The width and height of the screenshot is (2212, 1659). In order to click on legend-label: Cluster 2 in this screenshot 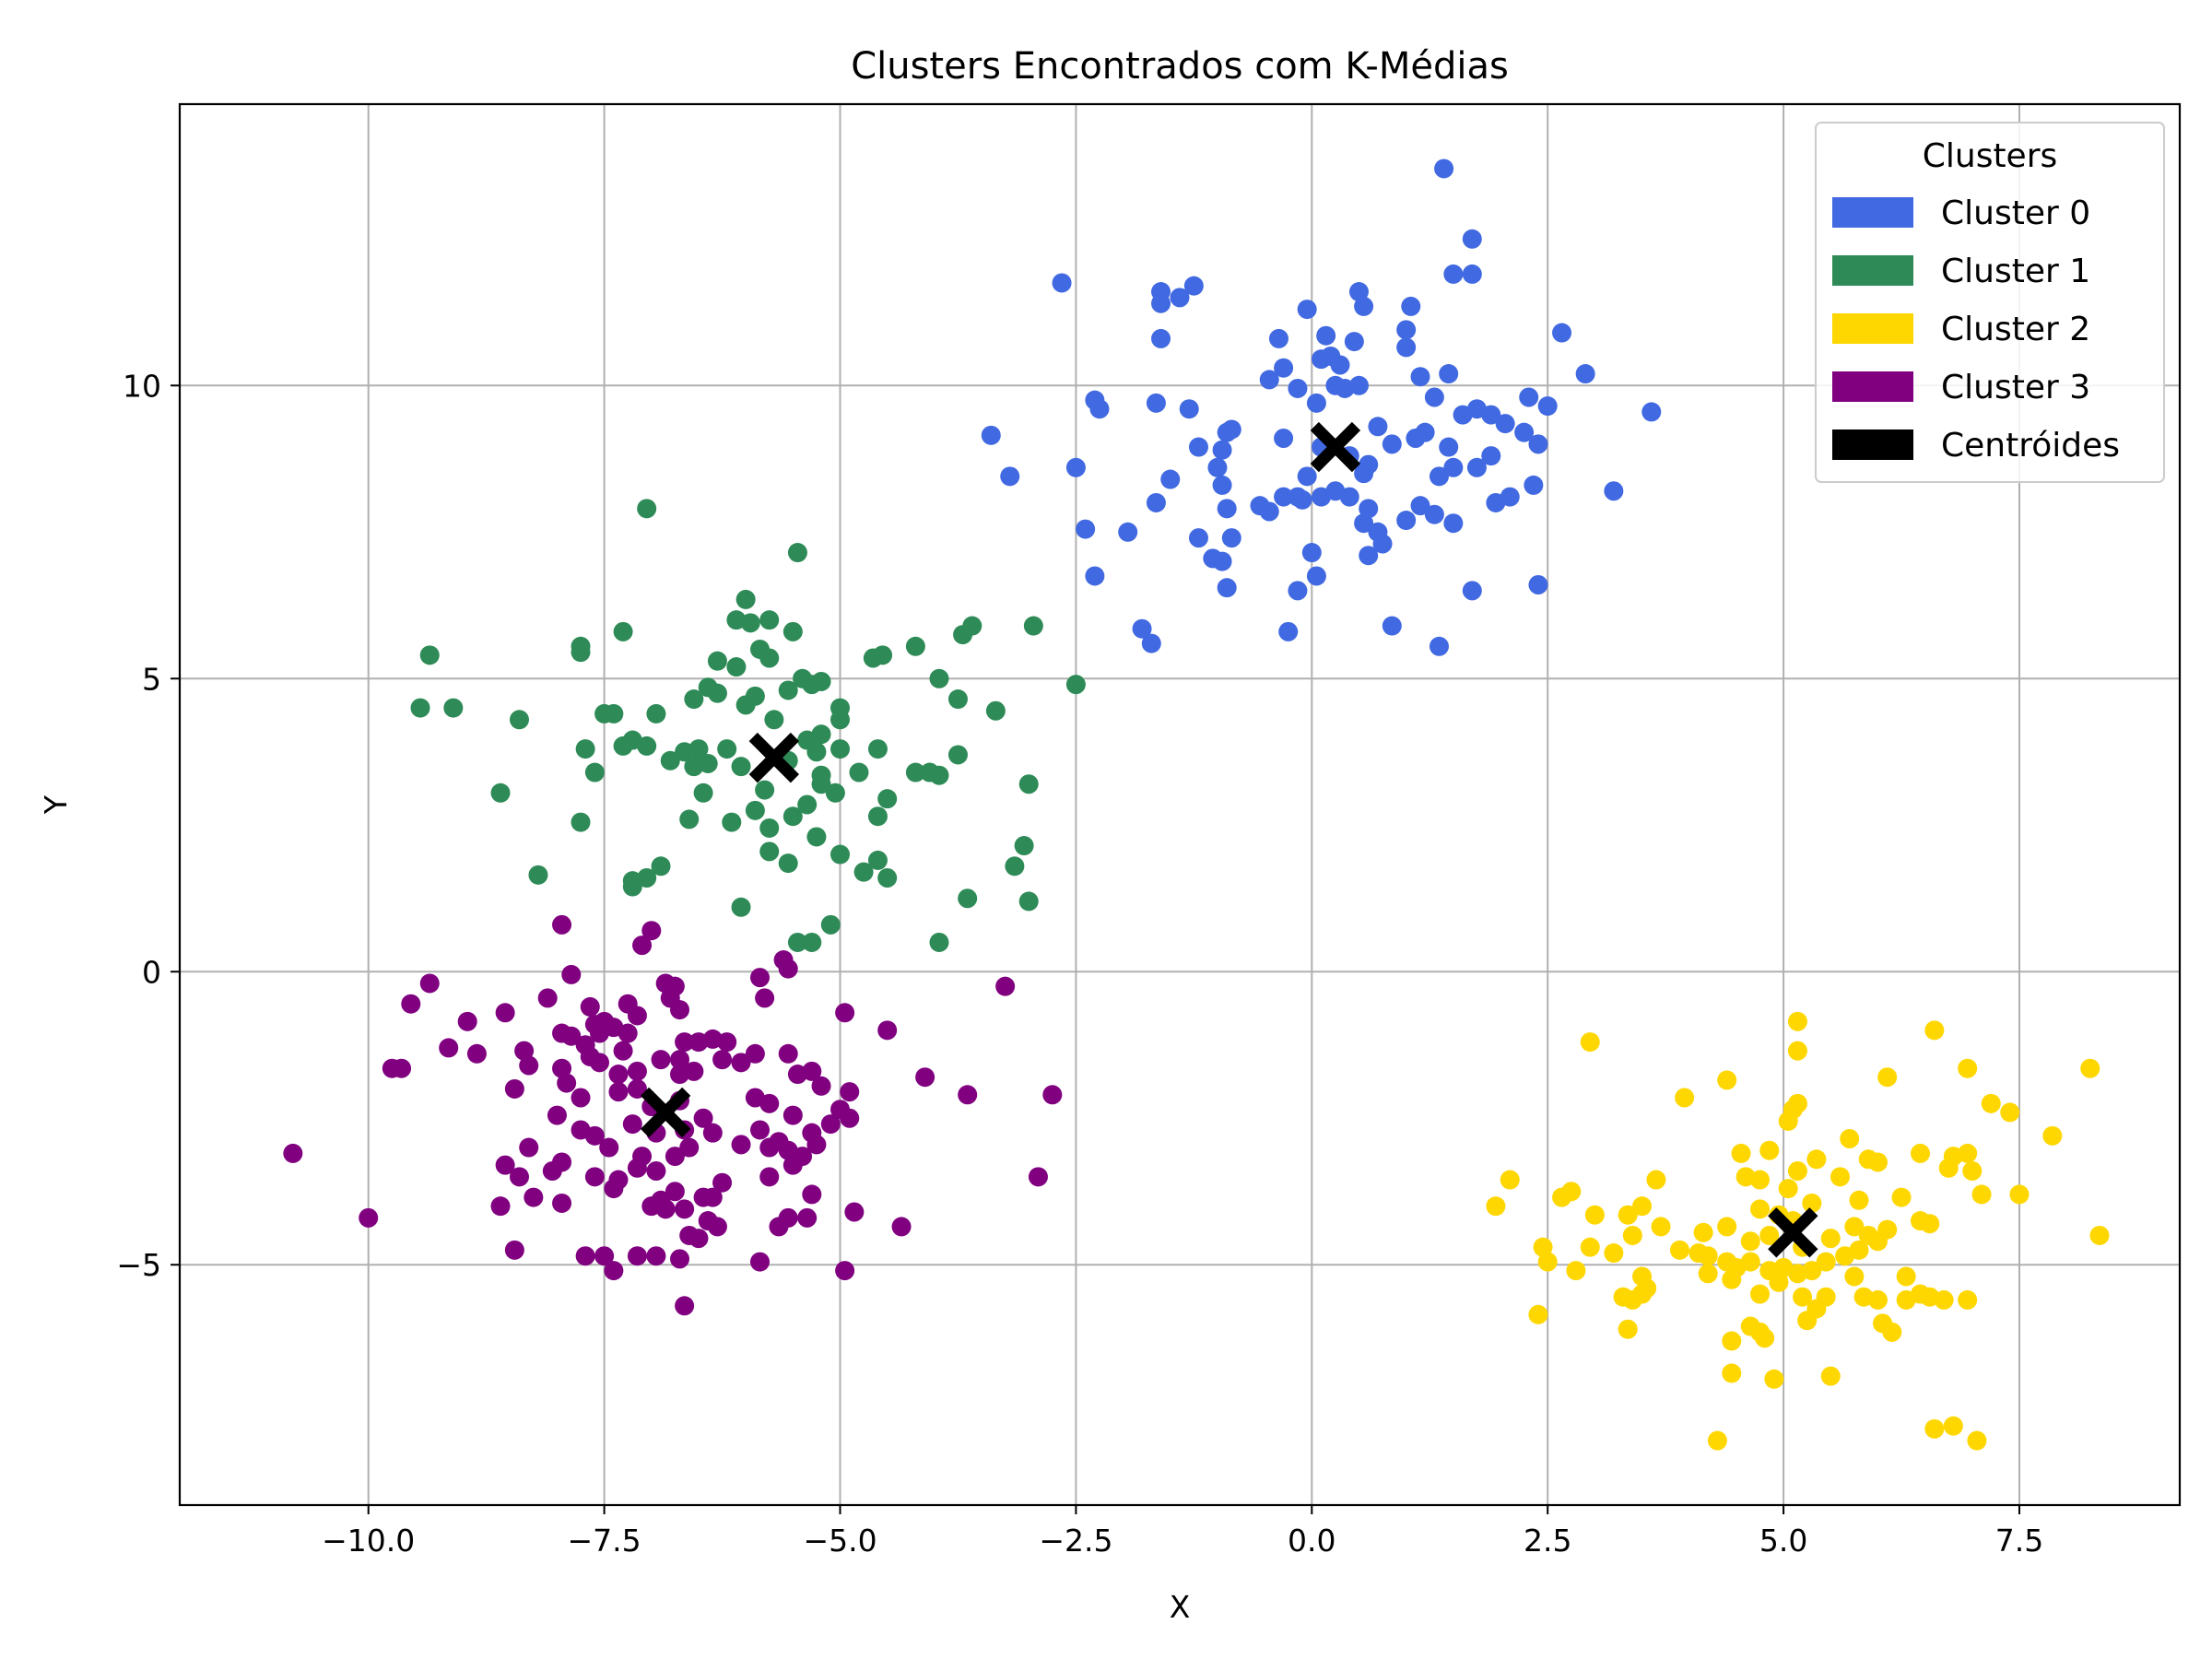, I will do `click(2015, 329)`.